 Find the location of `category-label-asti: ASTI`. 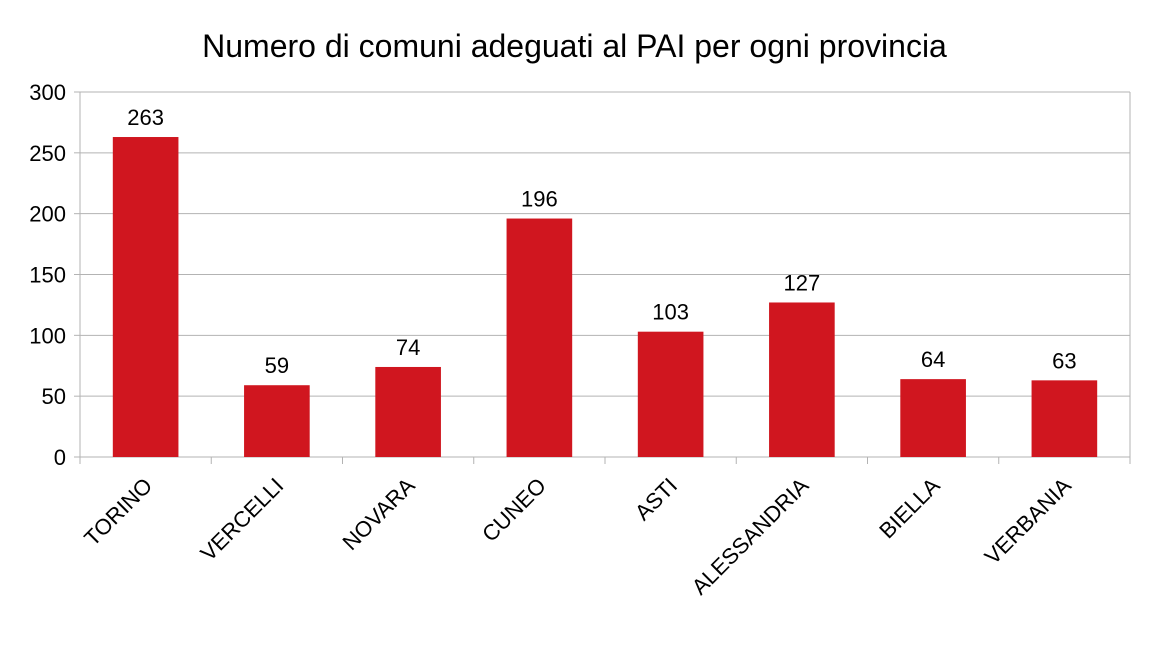

category-label-asti: ASTI is located at coordinates (656, 499).